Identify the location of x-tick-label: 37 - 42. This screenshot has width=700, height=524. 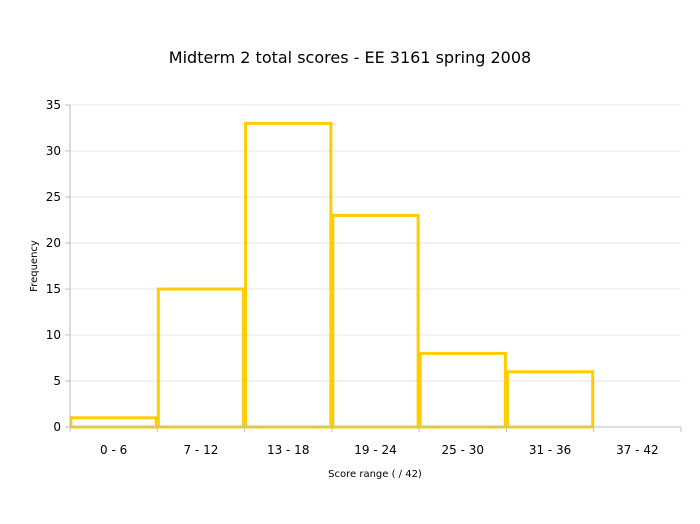
(637, 450).